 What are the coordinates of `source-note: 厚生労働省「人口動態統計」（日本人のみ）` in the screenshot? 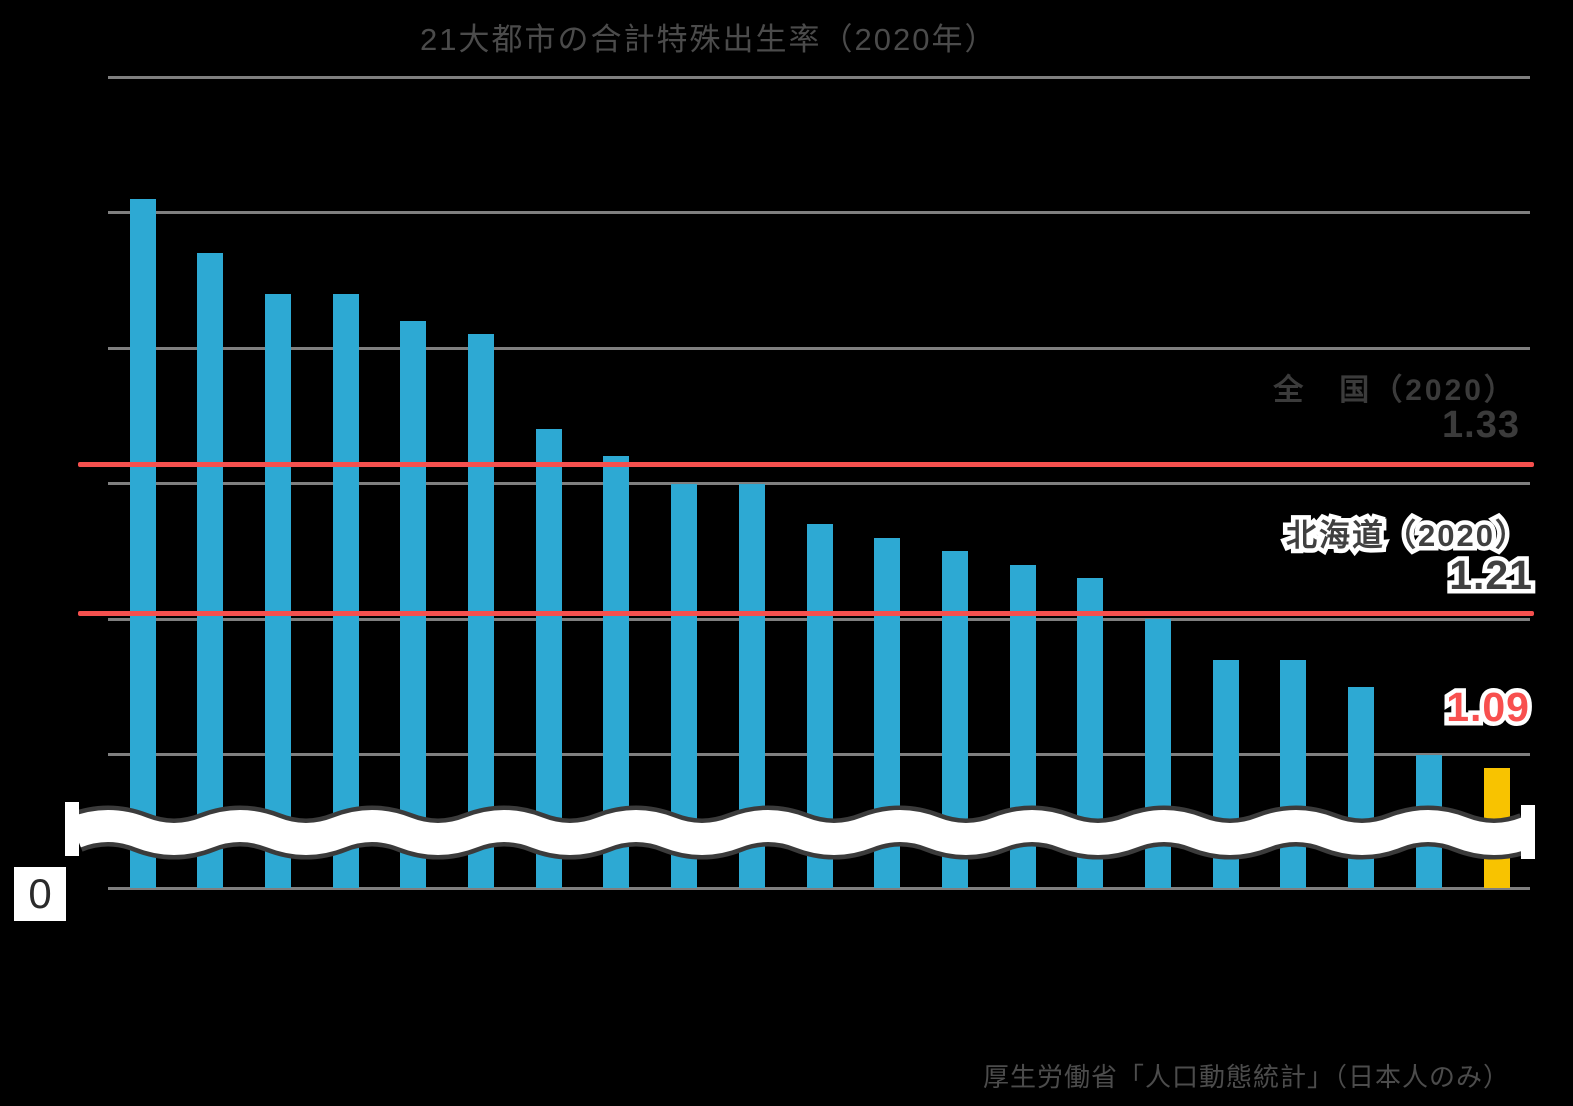 It's located at (1246, 1077).